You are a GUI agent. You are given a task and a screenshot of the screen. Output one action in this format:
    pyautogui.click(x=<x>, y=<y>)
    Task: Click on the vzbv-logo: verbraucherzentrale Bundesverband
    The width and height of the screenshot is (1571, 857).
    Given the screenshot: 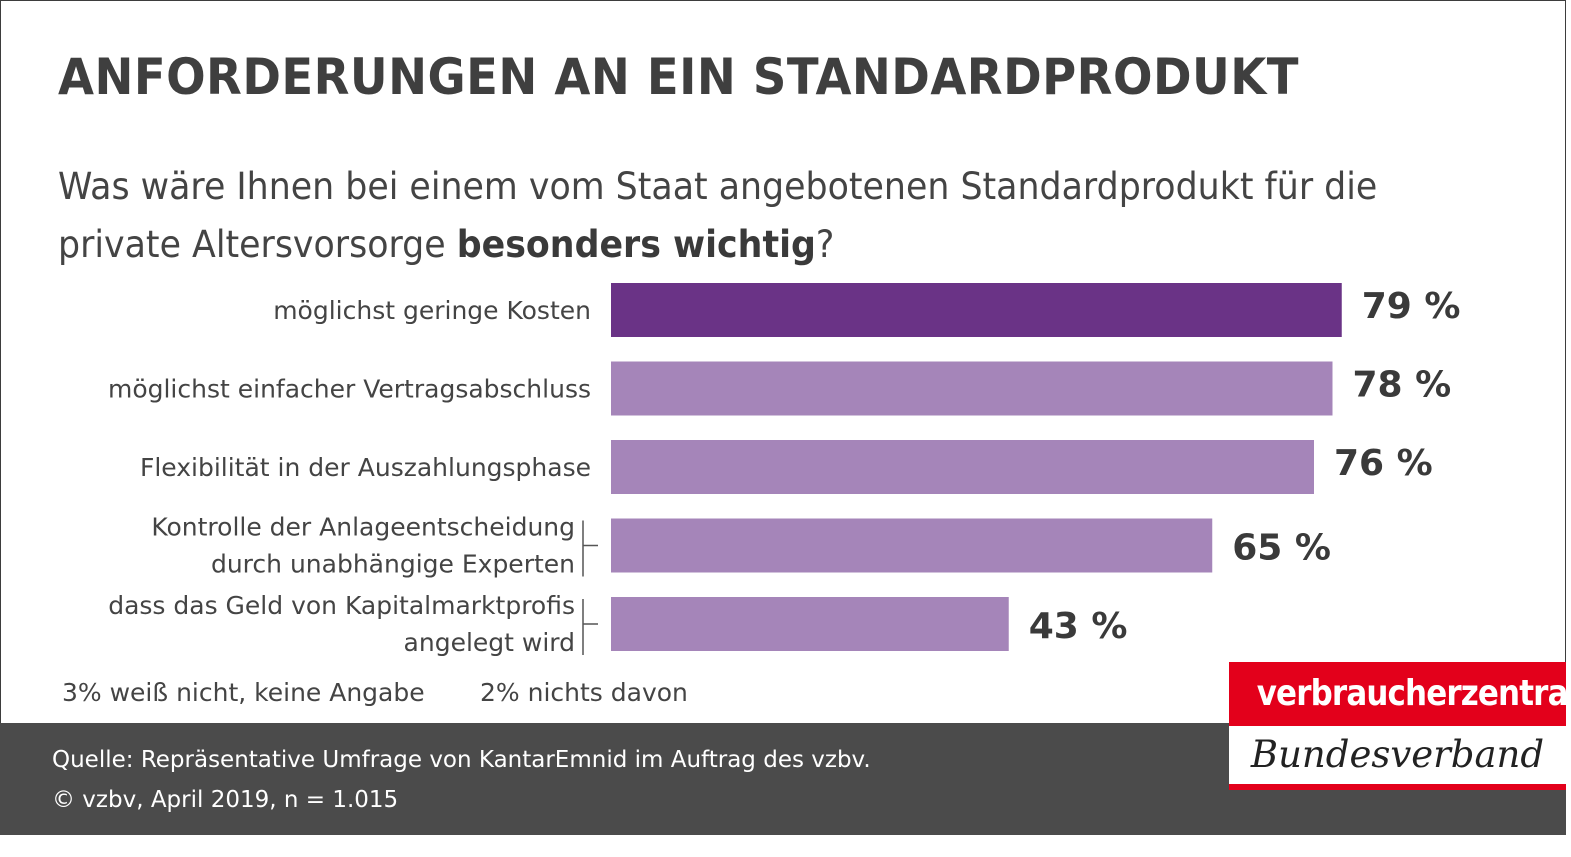 What is the action you would take?
    pyautogui.click(x=1400, y=726)
    